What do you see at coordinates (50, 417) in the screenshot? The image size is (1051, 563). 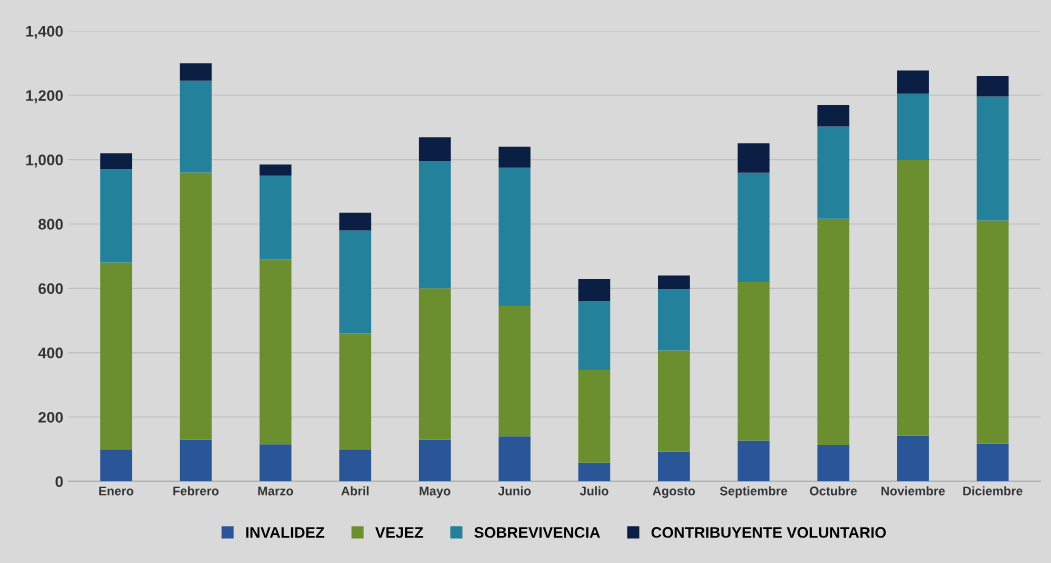 I see `y-tick-label: 200` at bounding box center [50, 417].